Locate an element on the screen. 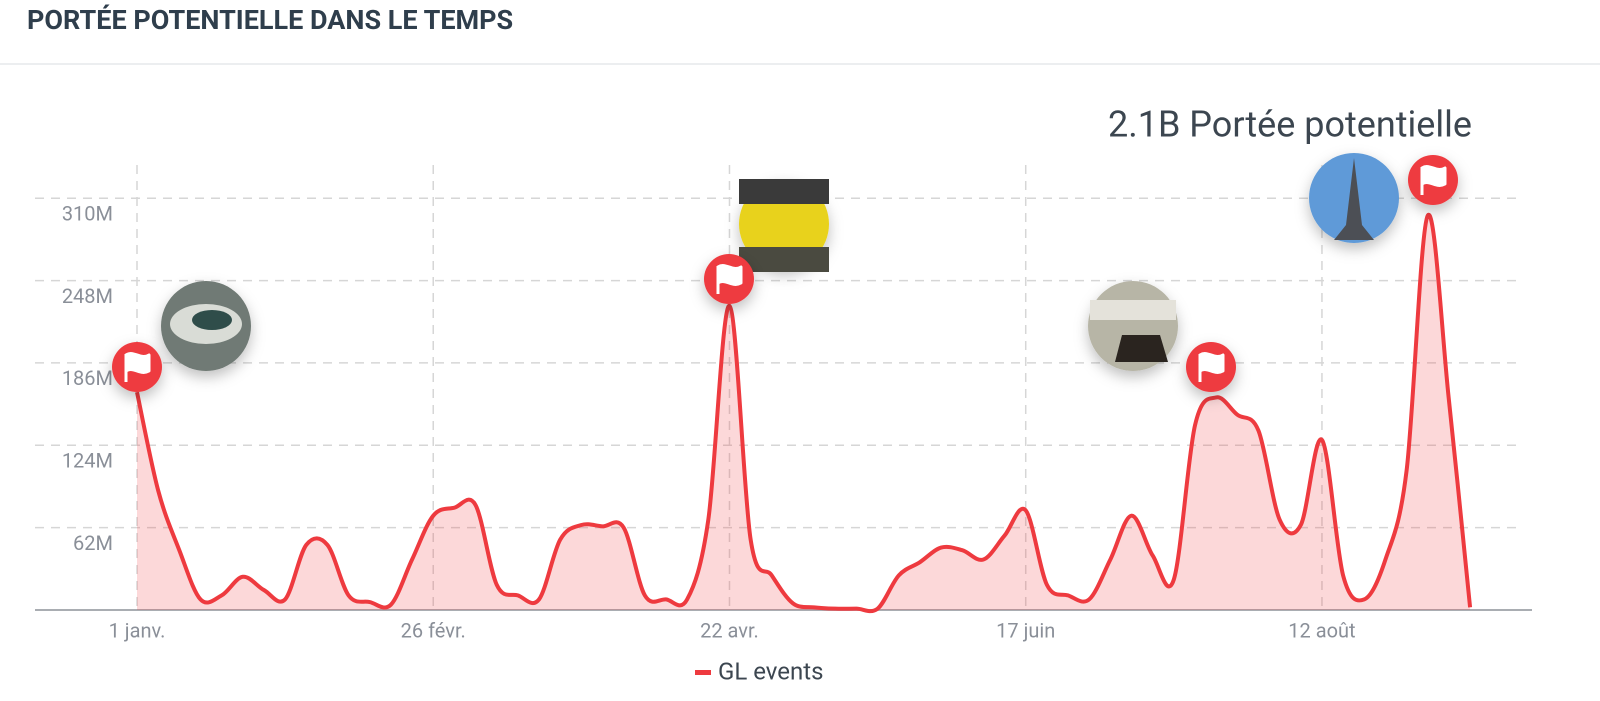 The height and width of the screenshot is (701, 1600). legend: GL events is located at coordinates (759, 671).